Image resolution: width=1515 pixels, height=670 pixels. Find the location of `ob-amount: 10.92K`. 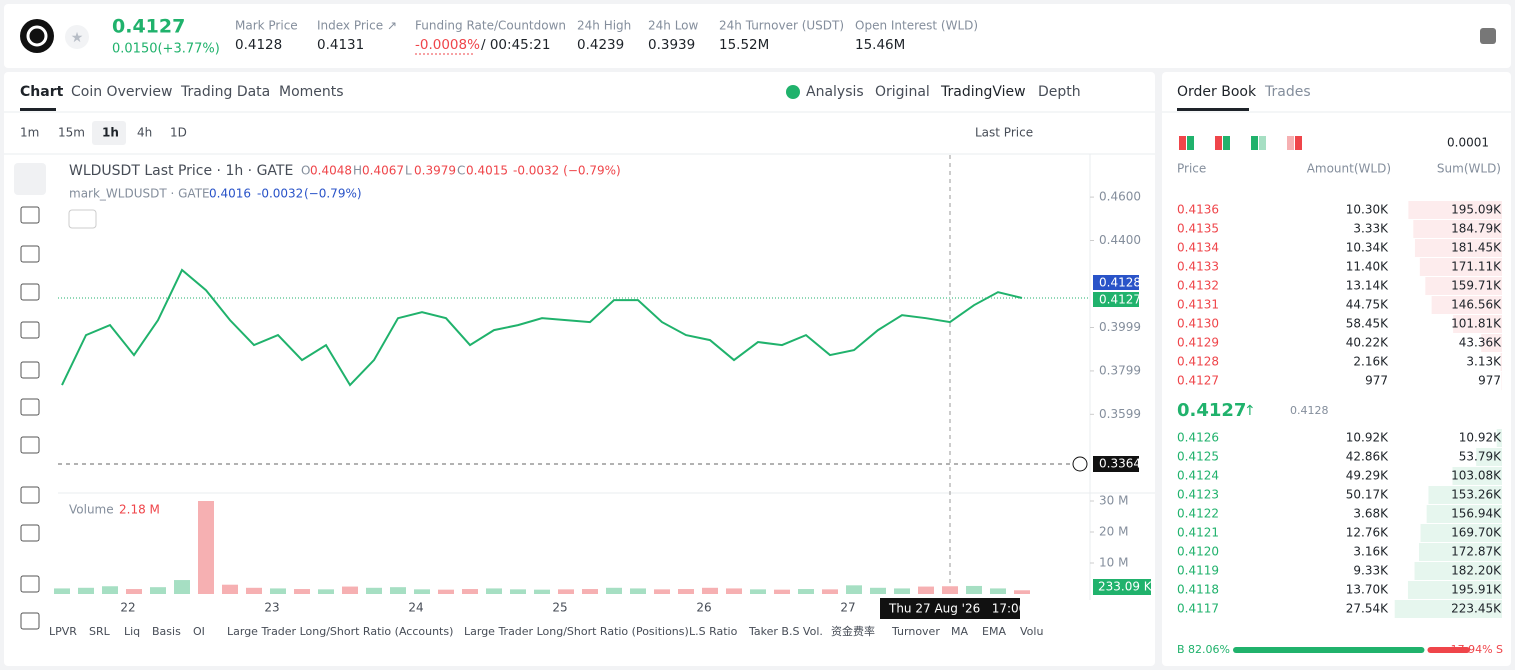

ob-amount: 10.92K is located at coordinates (1367, 438).